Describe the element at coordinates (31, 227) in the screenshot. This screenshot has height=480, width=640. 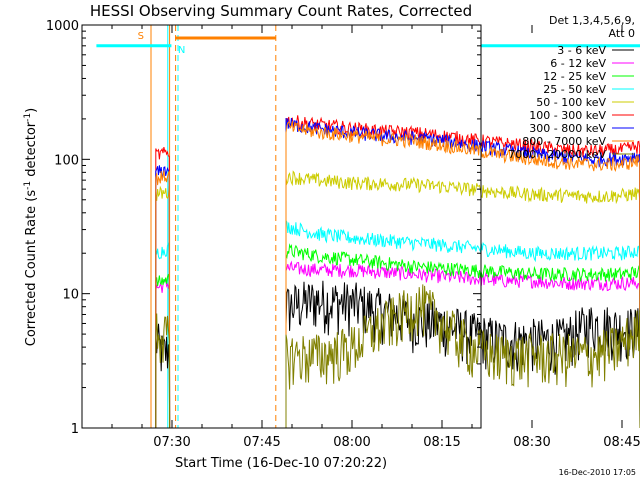
I see `y-axis-label: Corrected Count Rate (s-1 detector-1)` at that location.